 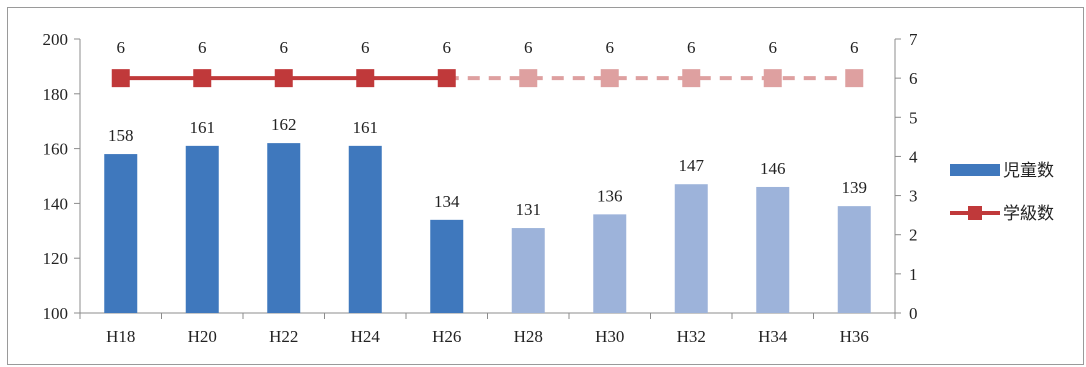 What do you see at coordinates (913, 235) in the screenshot?
I see `y-right-tick-label: 2` at bounding box center [913, 235].